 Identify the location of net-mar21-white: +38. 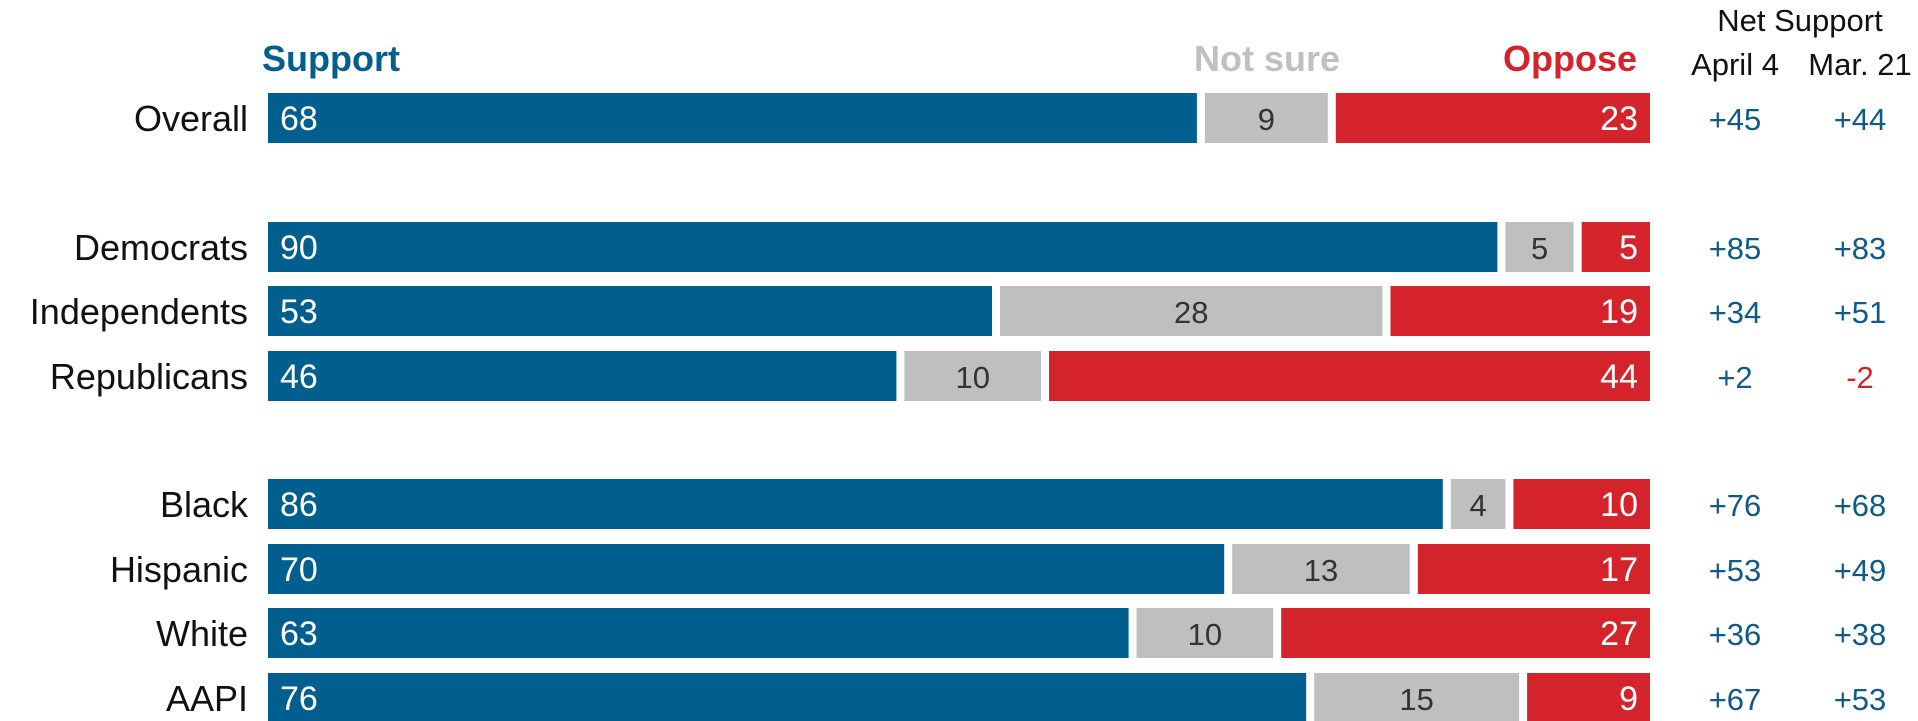
(1860, 634).